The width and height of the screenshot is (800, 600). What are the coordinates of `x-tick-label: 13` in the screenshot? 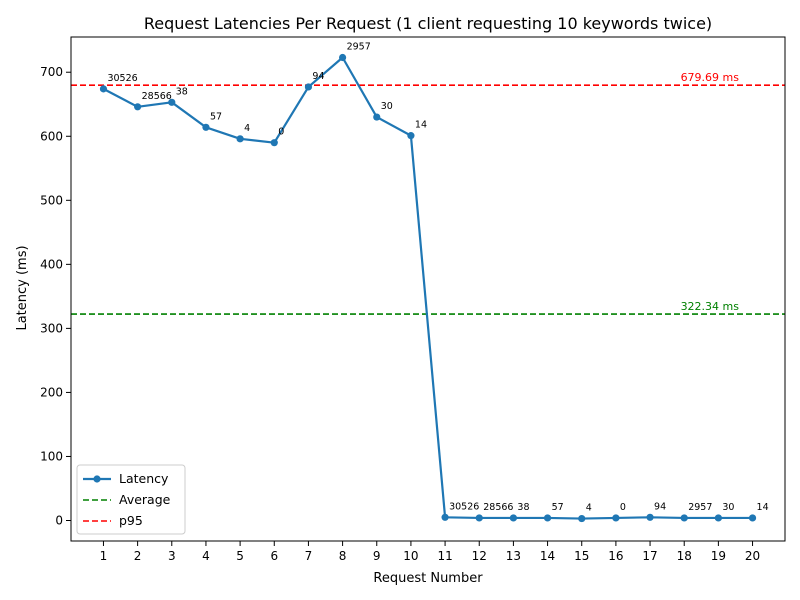 It's located at (513, 556).